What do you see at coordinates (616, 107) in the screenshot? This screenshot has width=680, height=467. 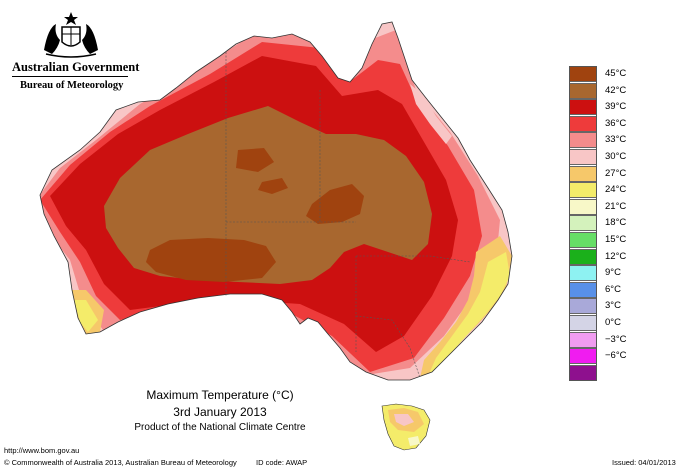 I see `legend-label: 39°C` at bounding box center [616, 107].